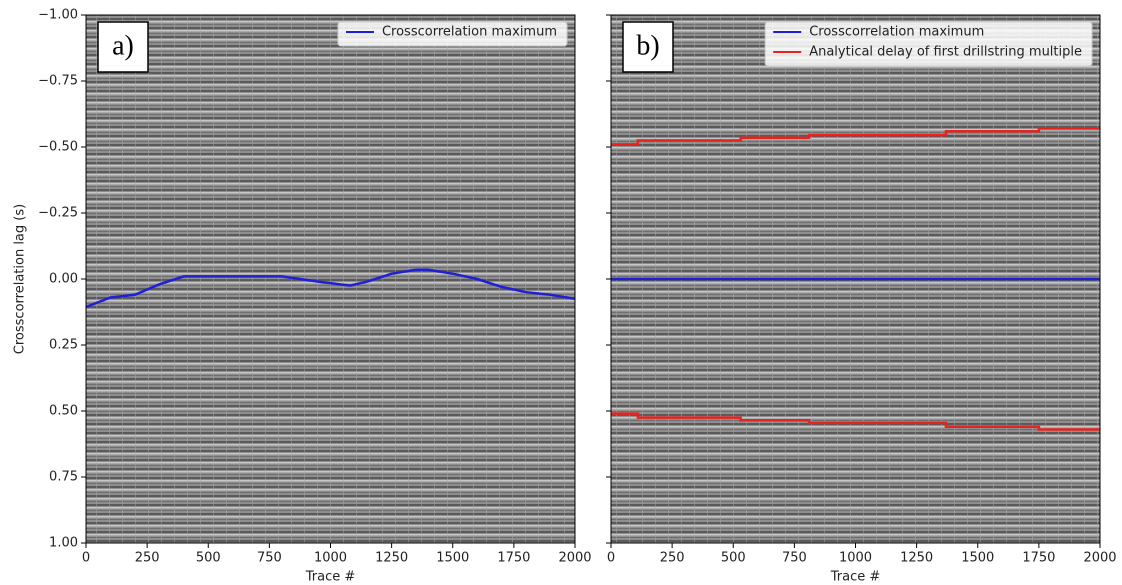  What do you see at coordinates (20, 279) in the screenshot?
I see `y-axis-label: Crosscorrelation lag (s)` at bounding box center [20, 279].